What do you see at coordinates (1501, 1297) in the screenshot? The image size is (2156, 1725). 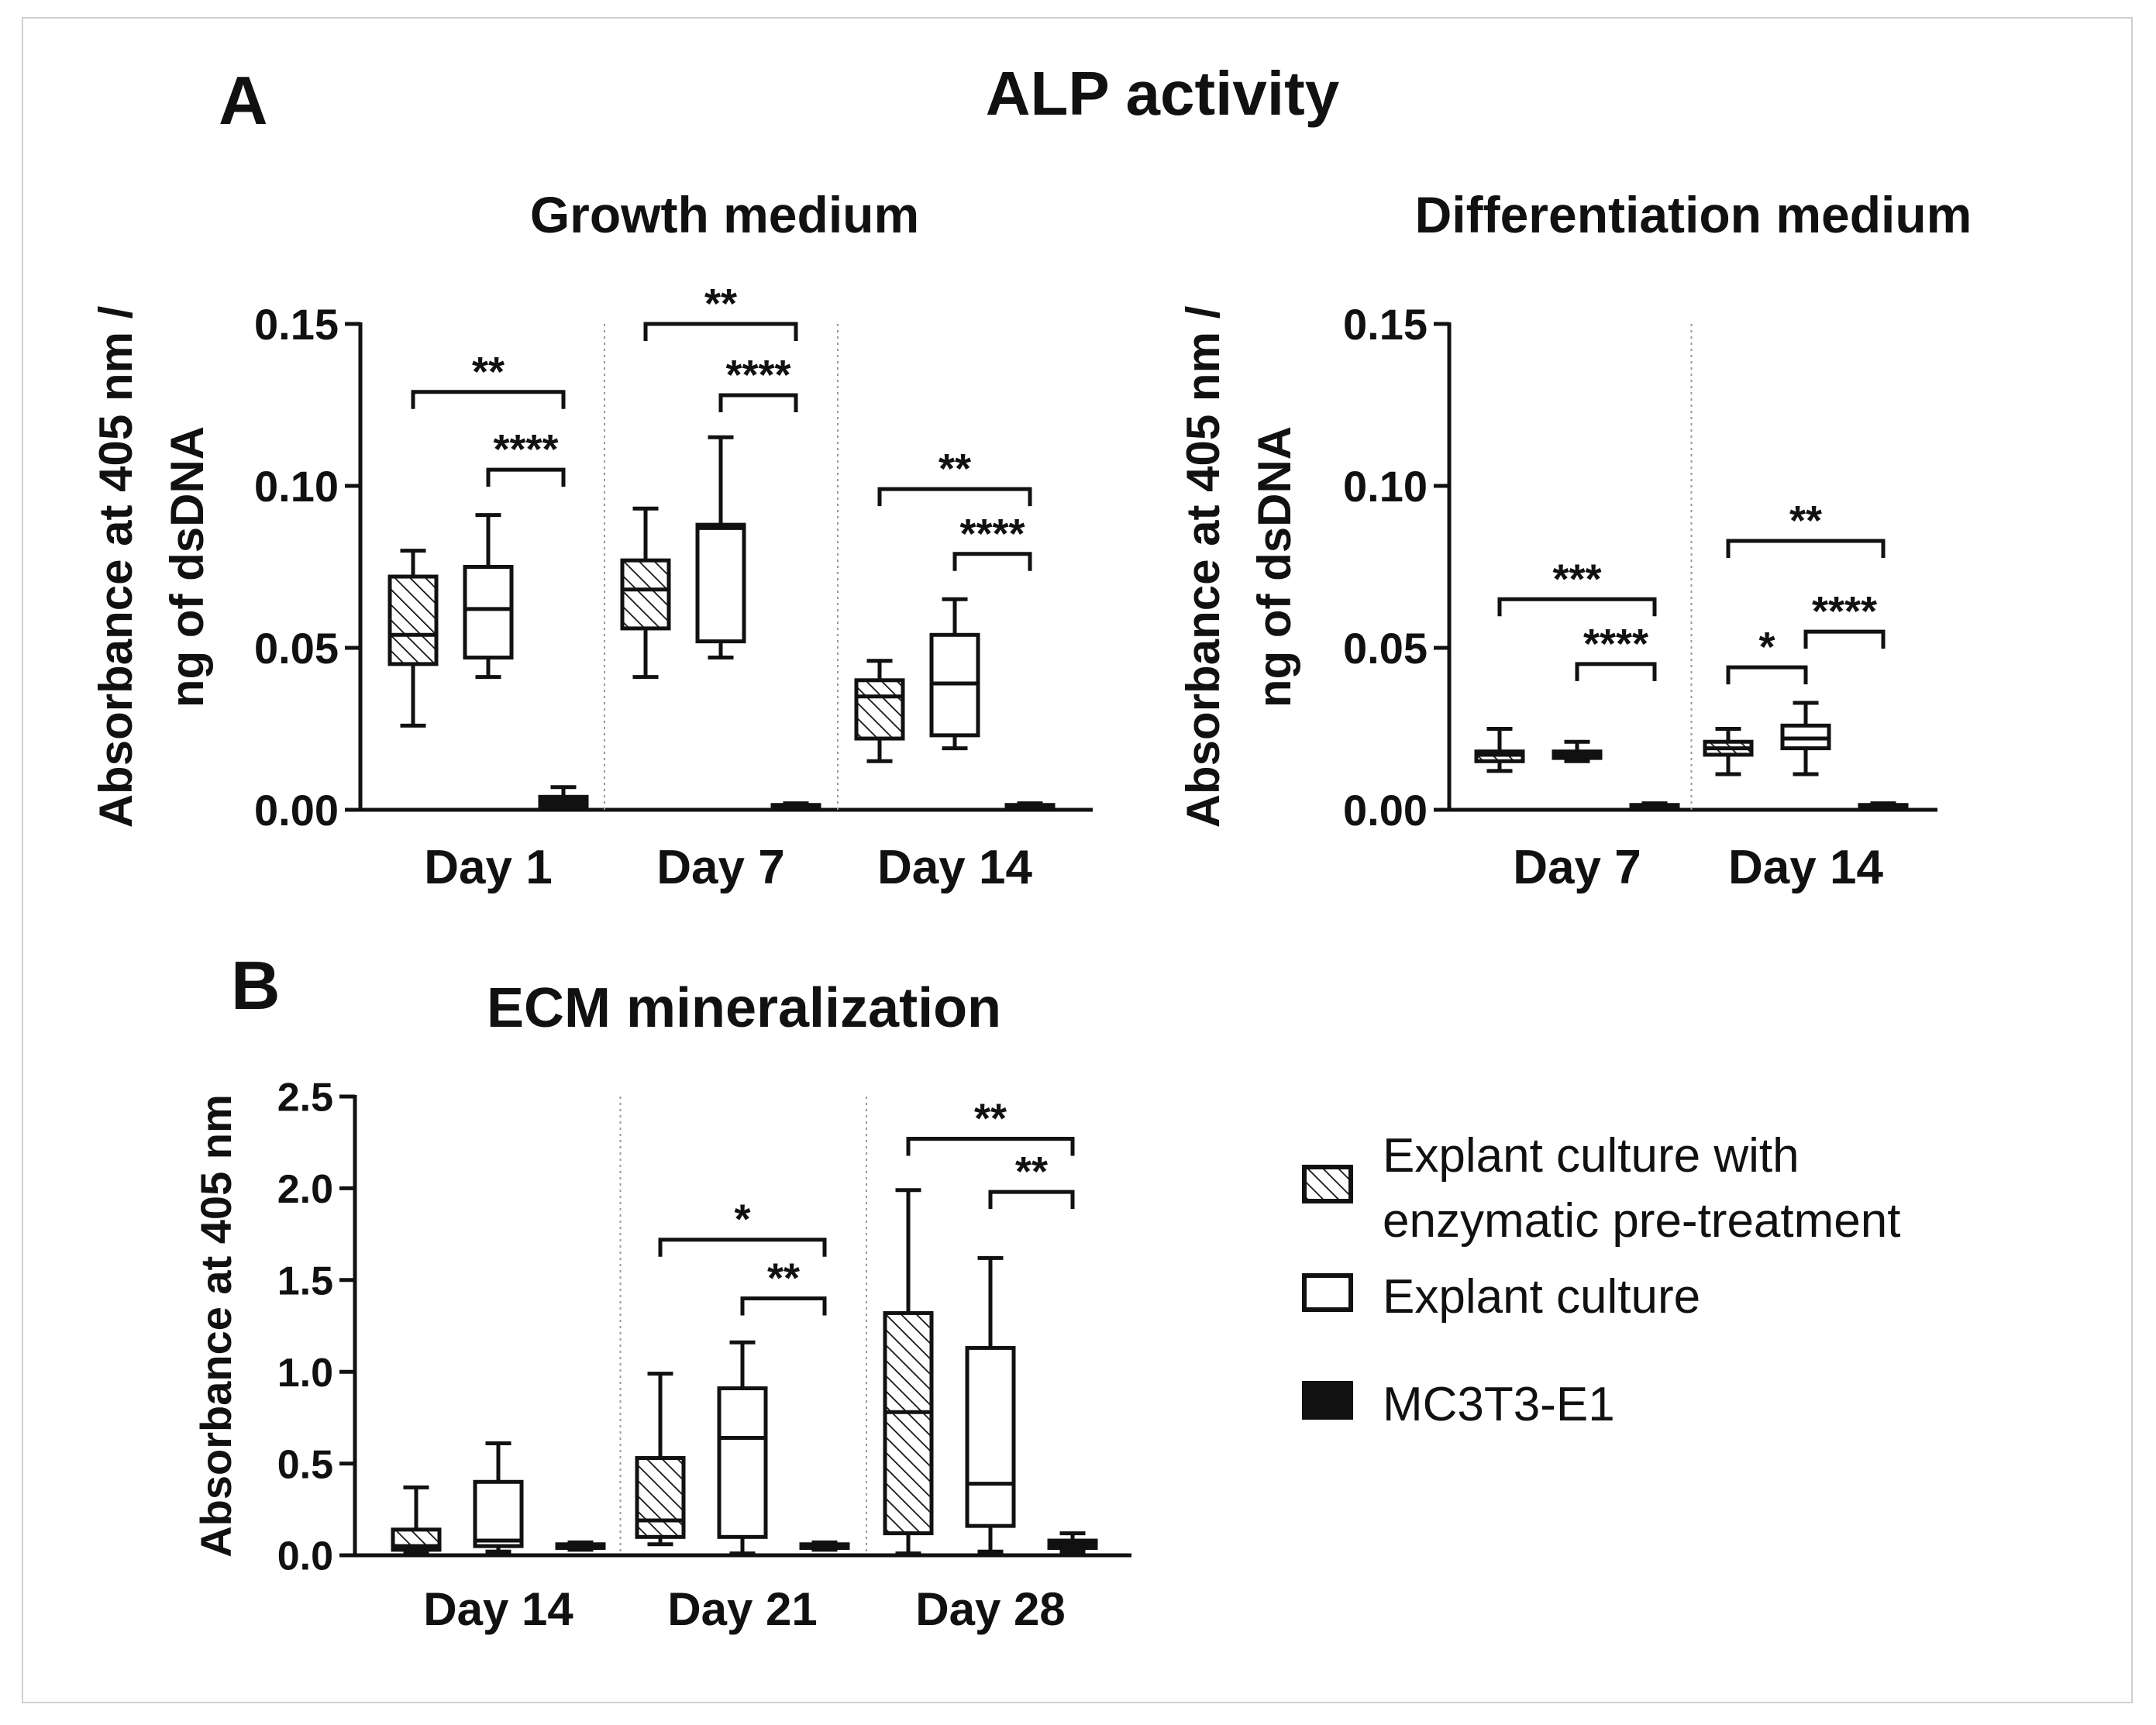 I see `legend-item-explant: Explant culture` at bounding box center [1501, 1297].